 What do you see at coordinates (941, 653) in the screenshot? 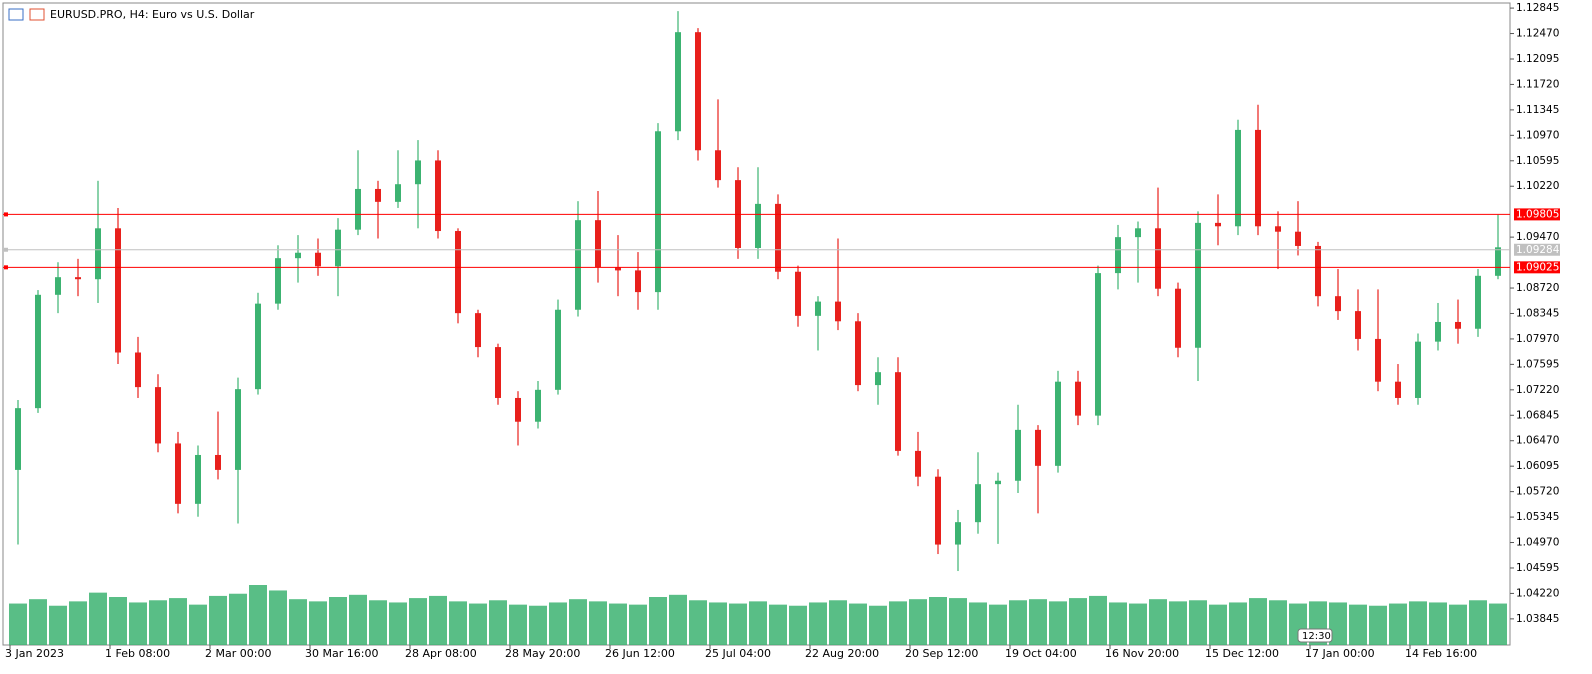
I see `x-tick-label: 20 Sep 12:00` at bounding box center [941, 653].